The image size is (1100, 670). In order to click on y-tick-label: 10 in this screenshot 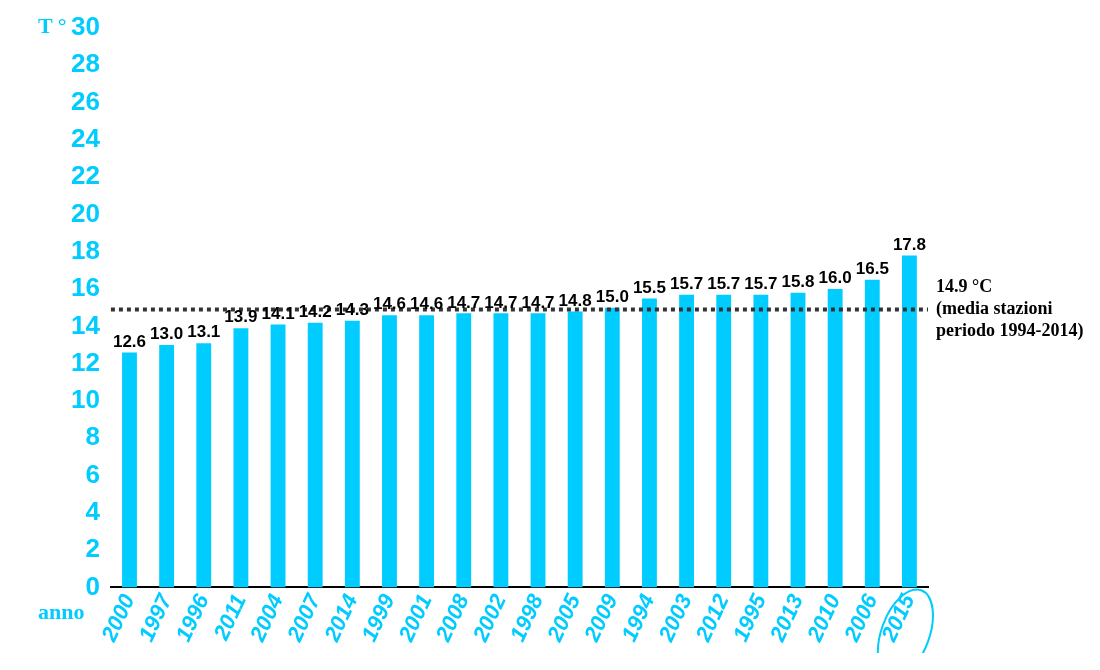, I will do `click(85, 399)`.